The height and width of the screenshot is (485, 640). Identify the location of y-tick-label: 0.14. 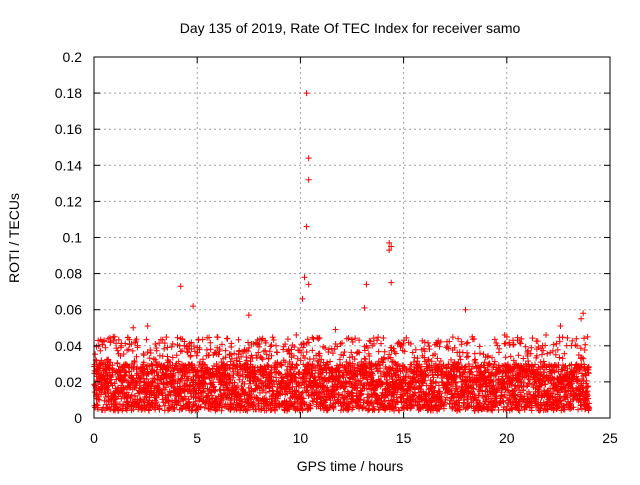
(68, 165).